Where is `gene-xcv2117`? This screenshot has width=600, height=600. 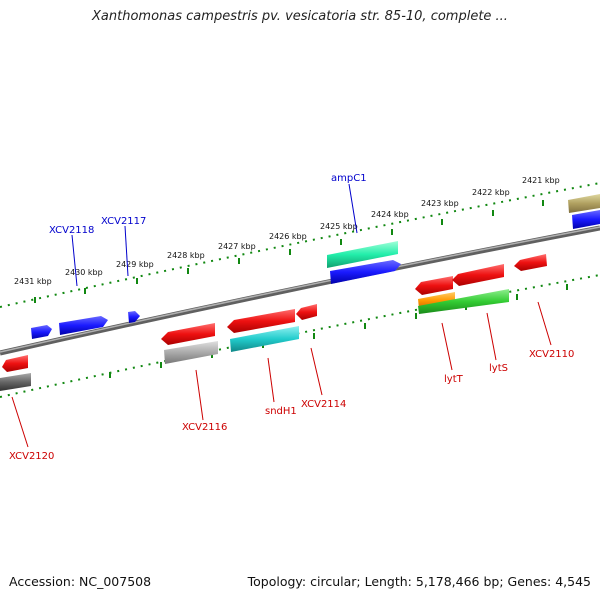 gene-xcv2117 is located at coordinates (134, 317).